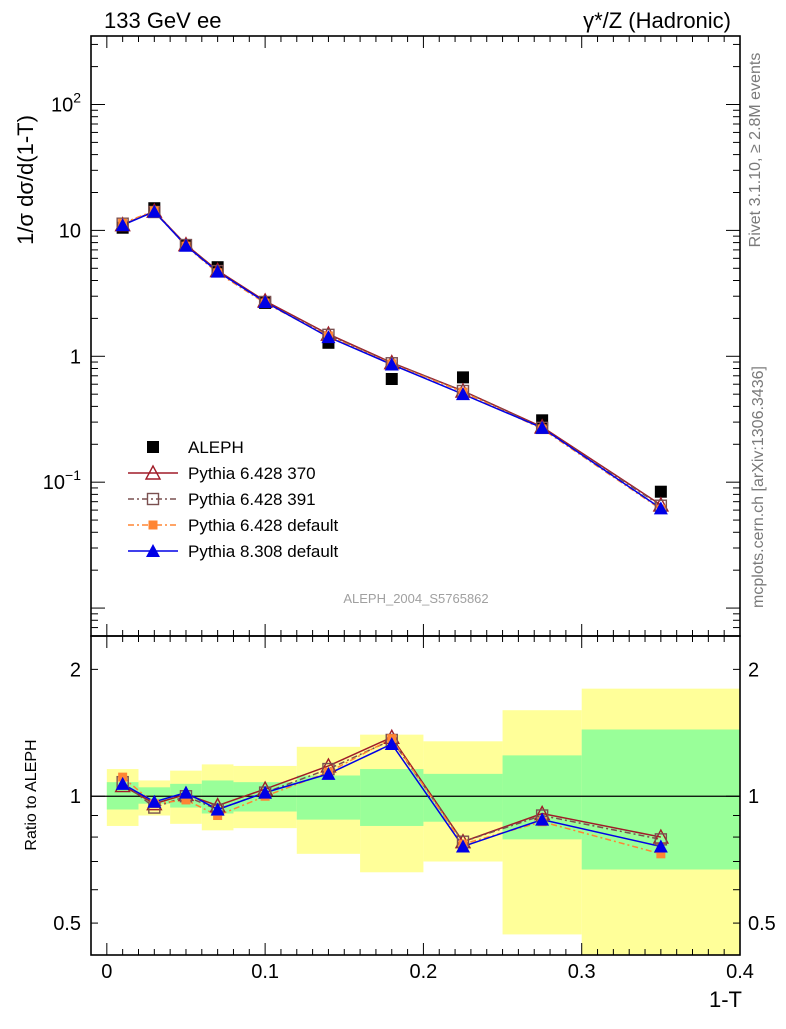 The height and width of the screenshot is (1029, 786). I want to click on x-tick-label: 0.4, so click(740, 972).